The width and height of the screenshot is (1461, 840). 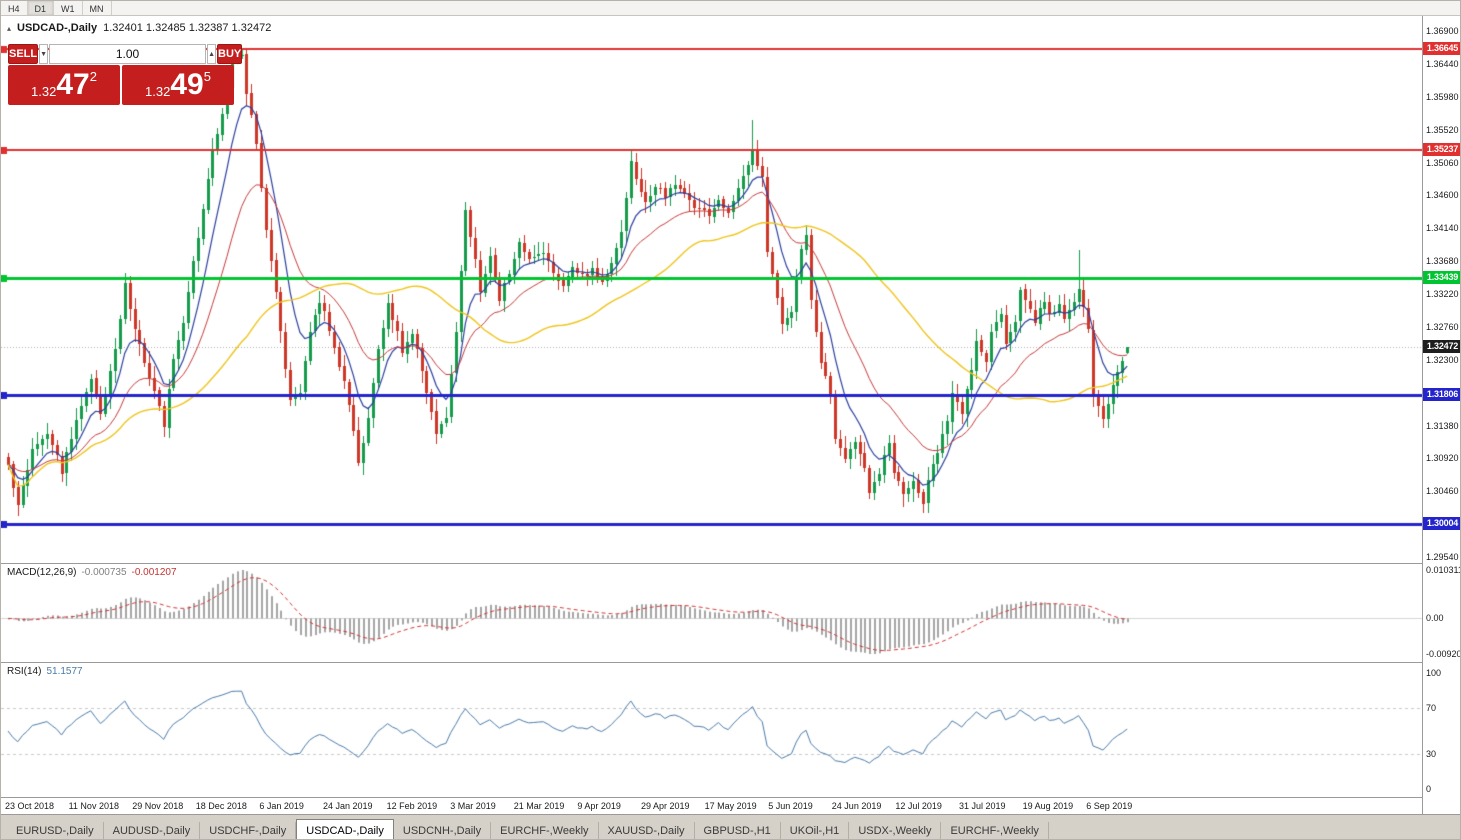 What do you see at coordinates (45, 671) in the screenshot?
I see `rsi-label: RSI(14) 51.1577` at bounding box center [45, 671].